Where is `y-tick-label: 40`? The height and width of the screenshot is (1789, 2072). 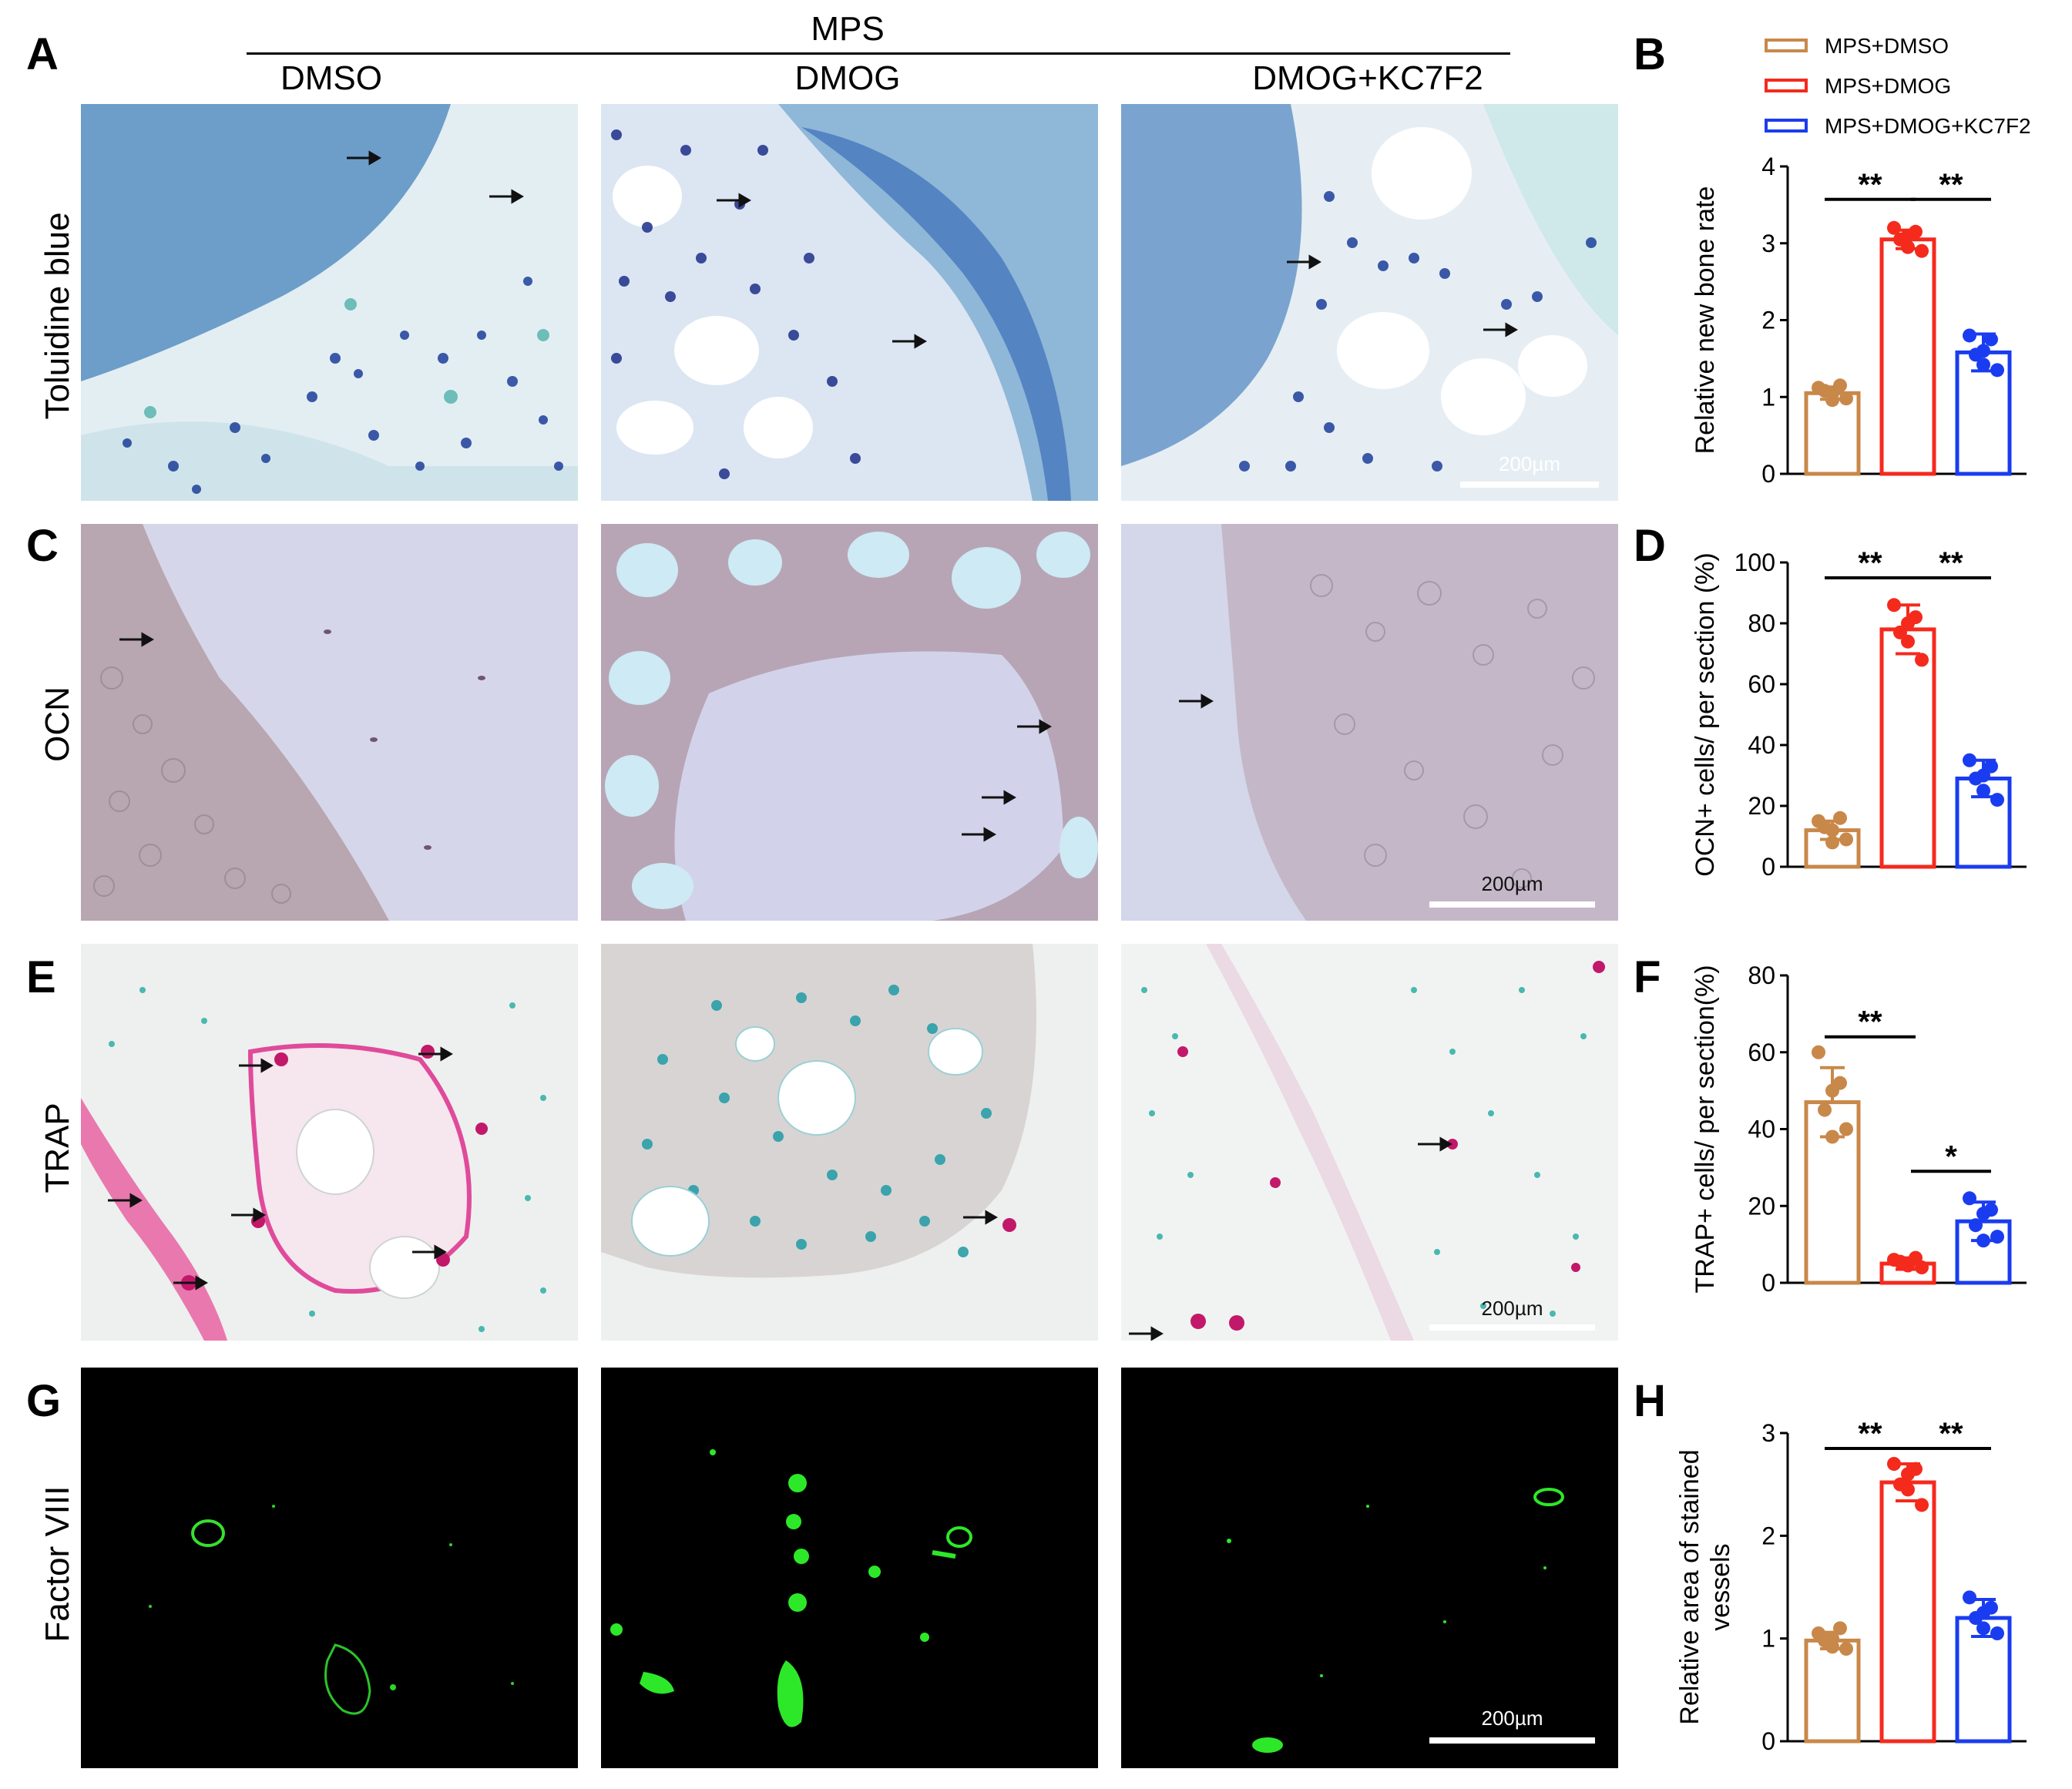 y-tick-label: 40 is located at coordinates (1761, 1129).